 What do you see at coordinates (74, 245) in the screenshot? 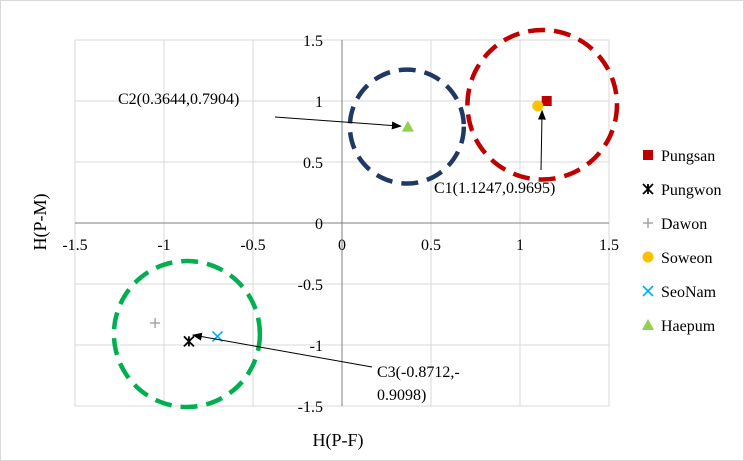
I see `x-tick-label: -1.5` at bounding box center [74, 245].